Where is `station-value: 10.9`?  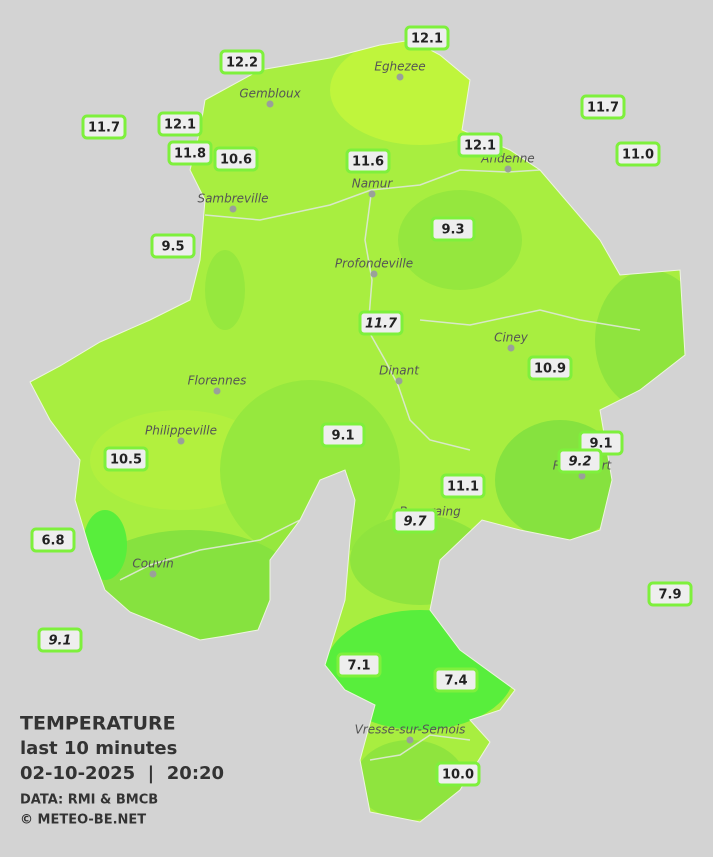
station-value: 10.9 is located at coordinates (550, 369).